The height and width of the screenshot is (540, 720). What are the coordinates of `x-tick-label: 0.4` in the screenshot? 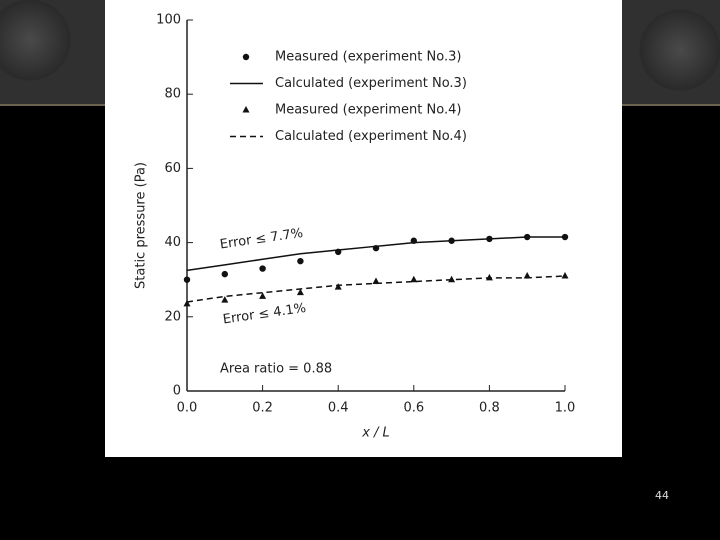 It's located at (338, 408).